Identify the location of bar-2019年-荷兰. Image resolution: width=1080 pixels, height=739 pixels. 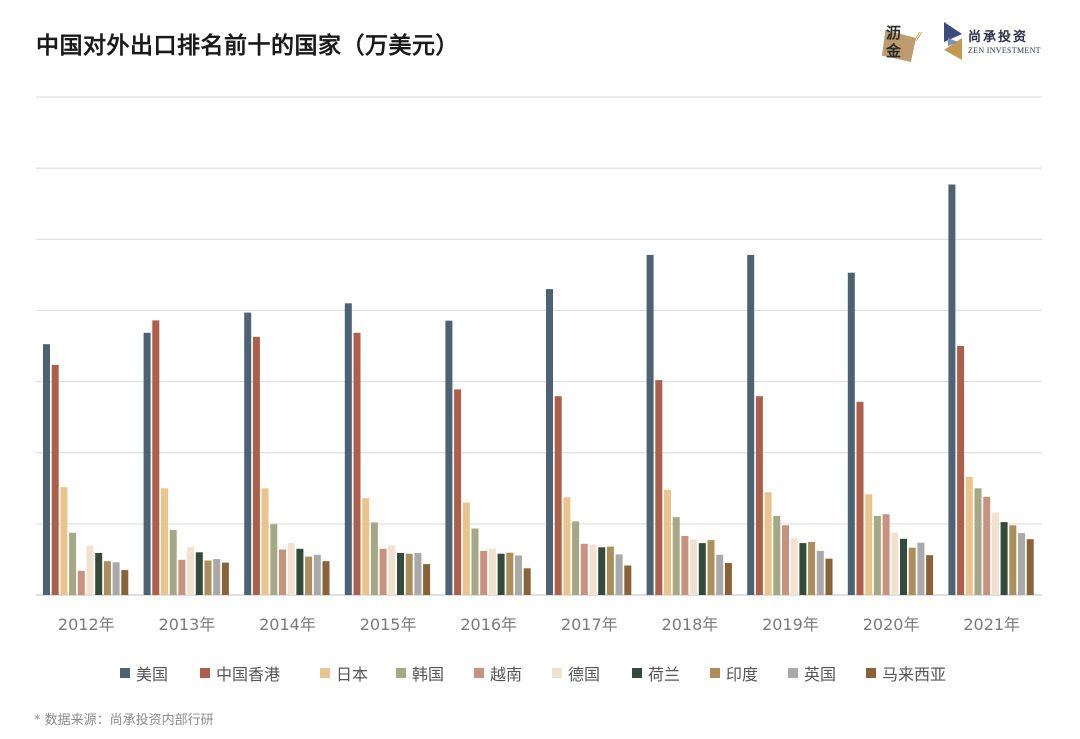
(803, 569).